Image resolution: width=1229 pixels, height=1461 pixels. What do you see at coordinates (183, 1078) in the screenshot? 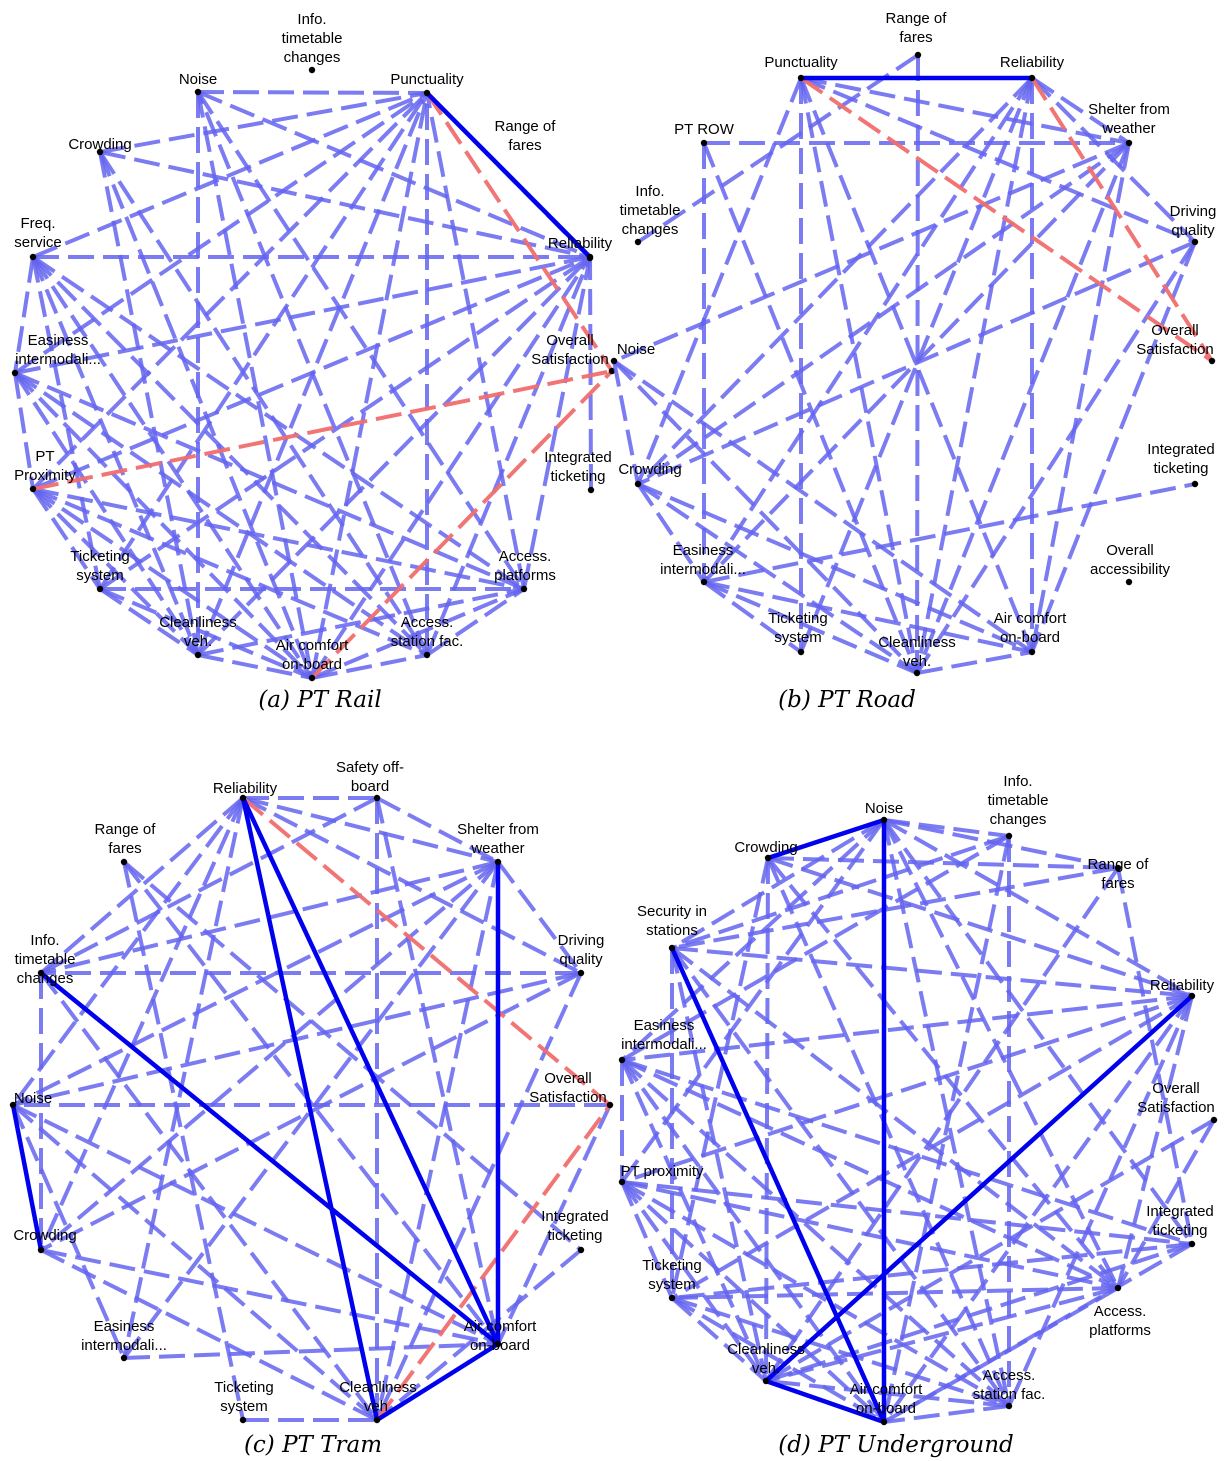
I see `edge-rel-eas` at bounding box center [183, 1078].